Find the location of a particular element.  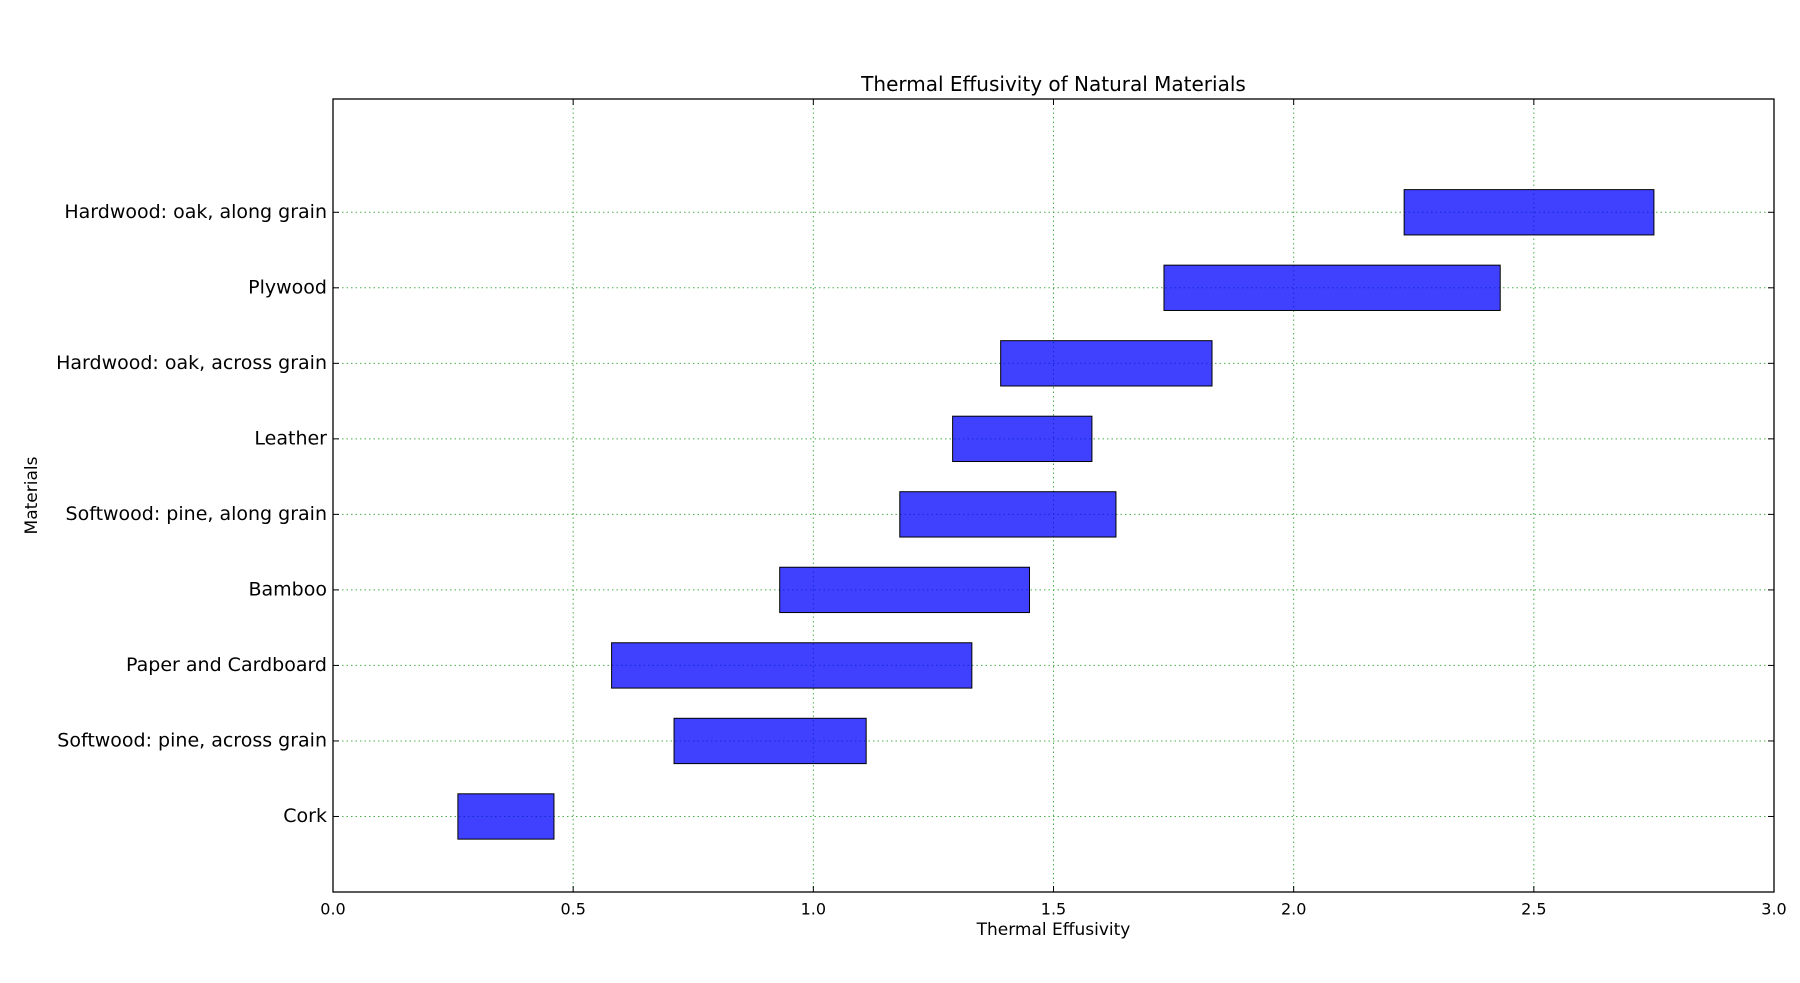

y-tick-label: Bamboo is located at coordinates (288, 589).